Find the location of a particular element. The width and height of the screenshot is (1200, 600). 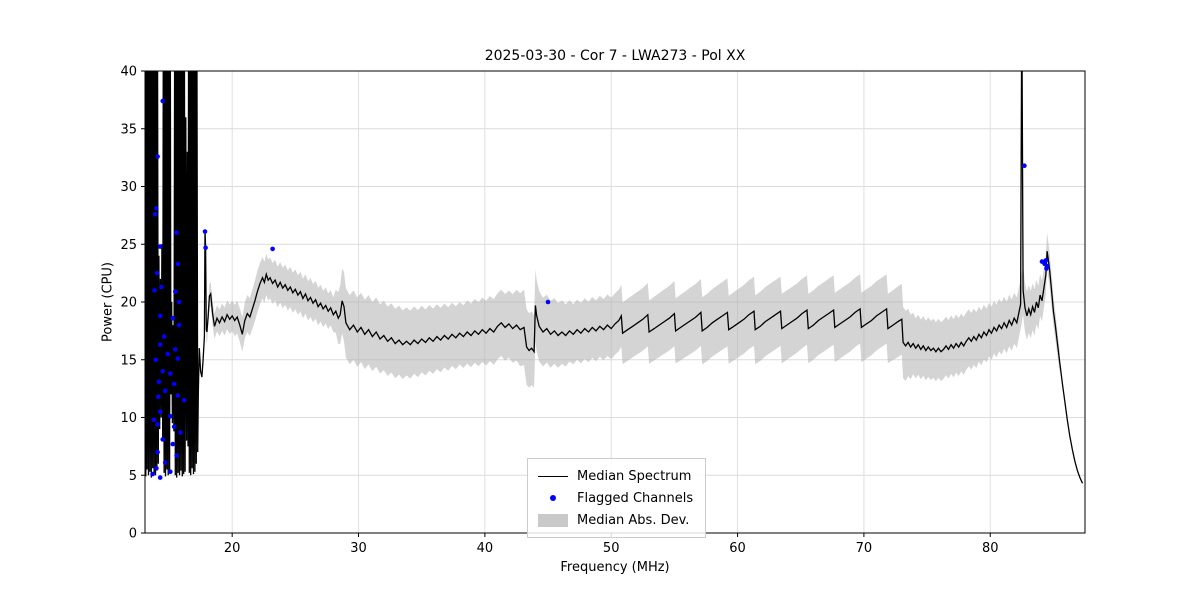

x-tick-label: 70 is located at coordinates (864, 548).